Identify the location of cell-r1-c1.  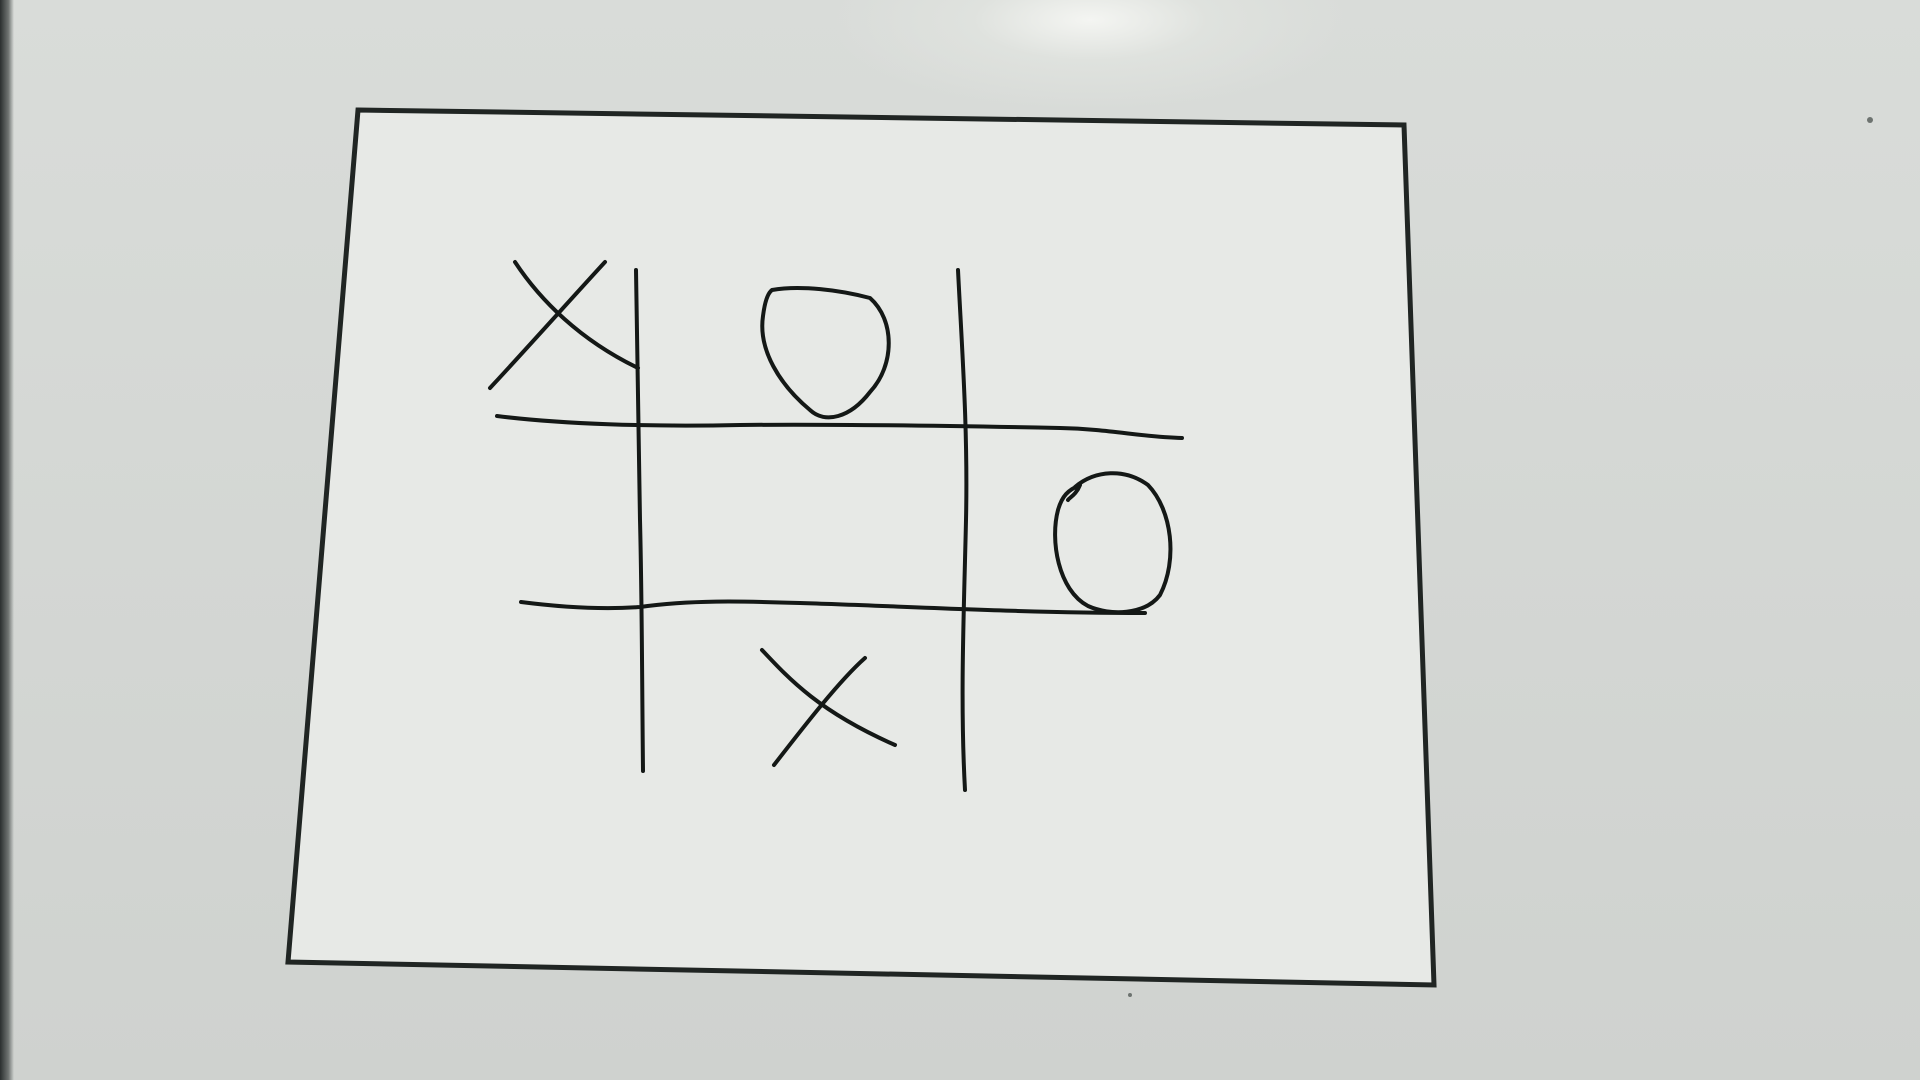
(563, 340).